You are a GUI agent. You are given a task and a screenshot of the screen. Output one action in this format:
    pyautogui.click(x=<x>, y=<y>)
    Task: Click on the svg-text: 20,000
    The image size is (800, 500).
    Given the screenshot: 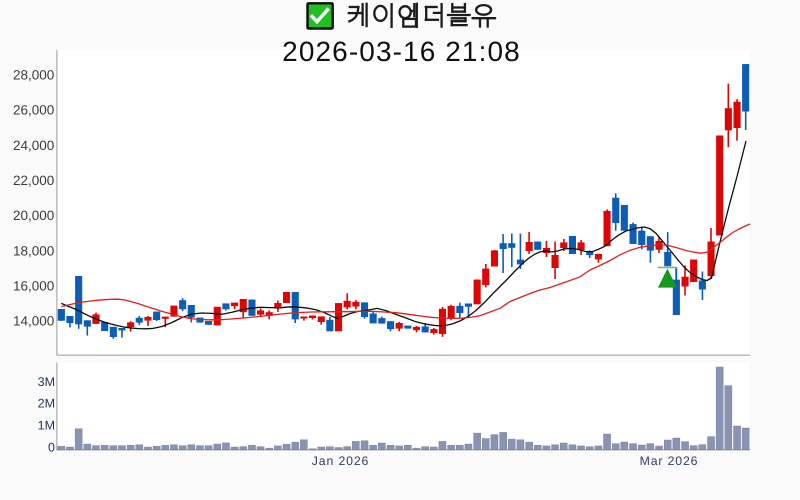 What is the action you would take?
    pyautogui.click(x=33, y=215)
    